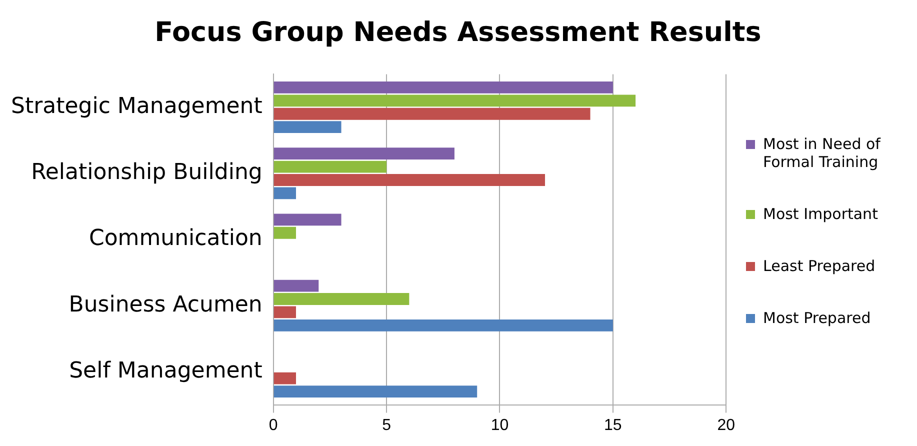  What do you see at coordinates (387, 425) in the screenshot?
I see `x-tick-label: 5` at bounding box center [387, 425].